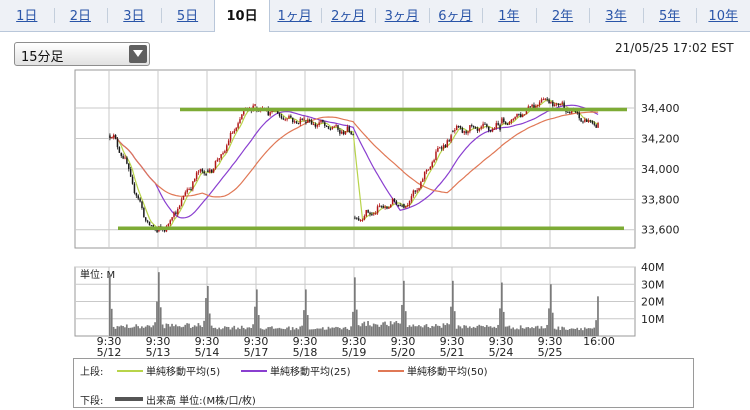 The height and width of the screenshot is (410, 750). Describe the element at coordinates (447, 372) in the screenshot. I see `legend-sma50: 単純移動平均(50)` at that location.